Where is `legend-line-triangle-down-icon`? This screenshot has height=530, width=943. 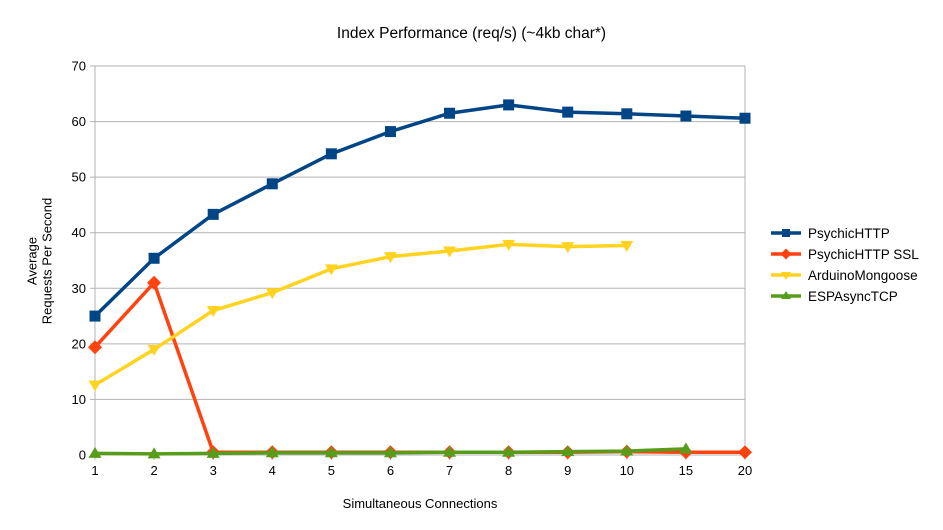
legend-line-triangle-down-icon is located at coordinates (786, 276).